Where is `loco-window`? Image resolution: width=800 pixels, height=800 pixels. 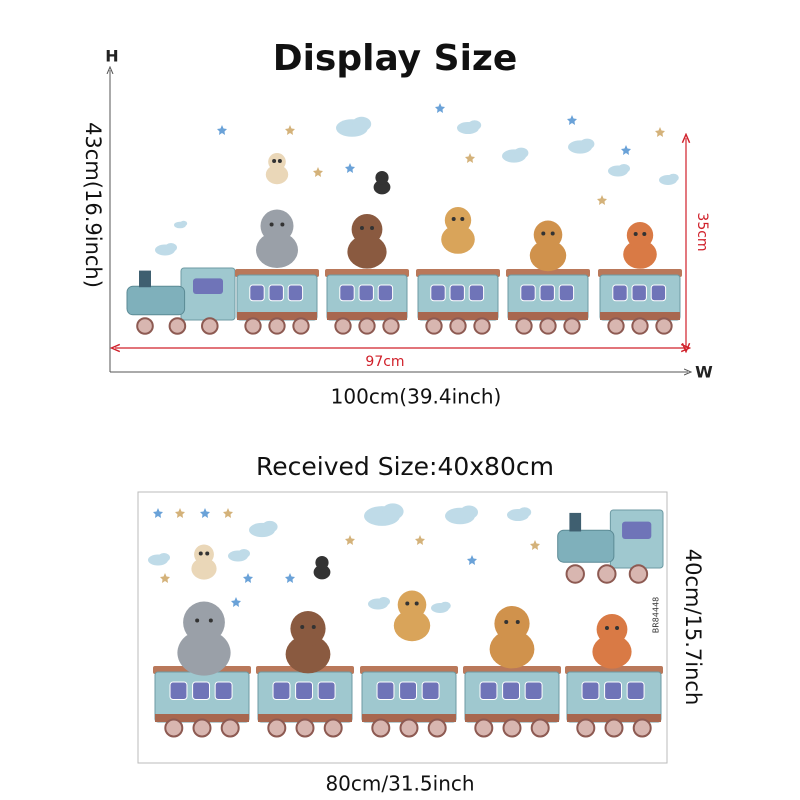
loco-window is located at coordinates (637, 530).